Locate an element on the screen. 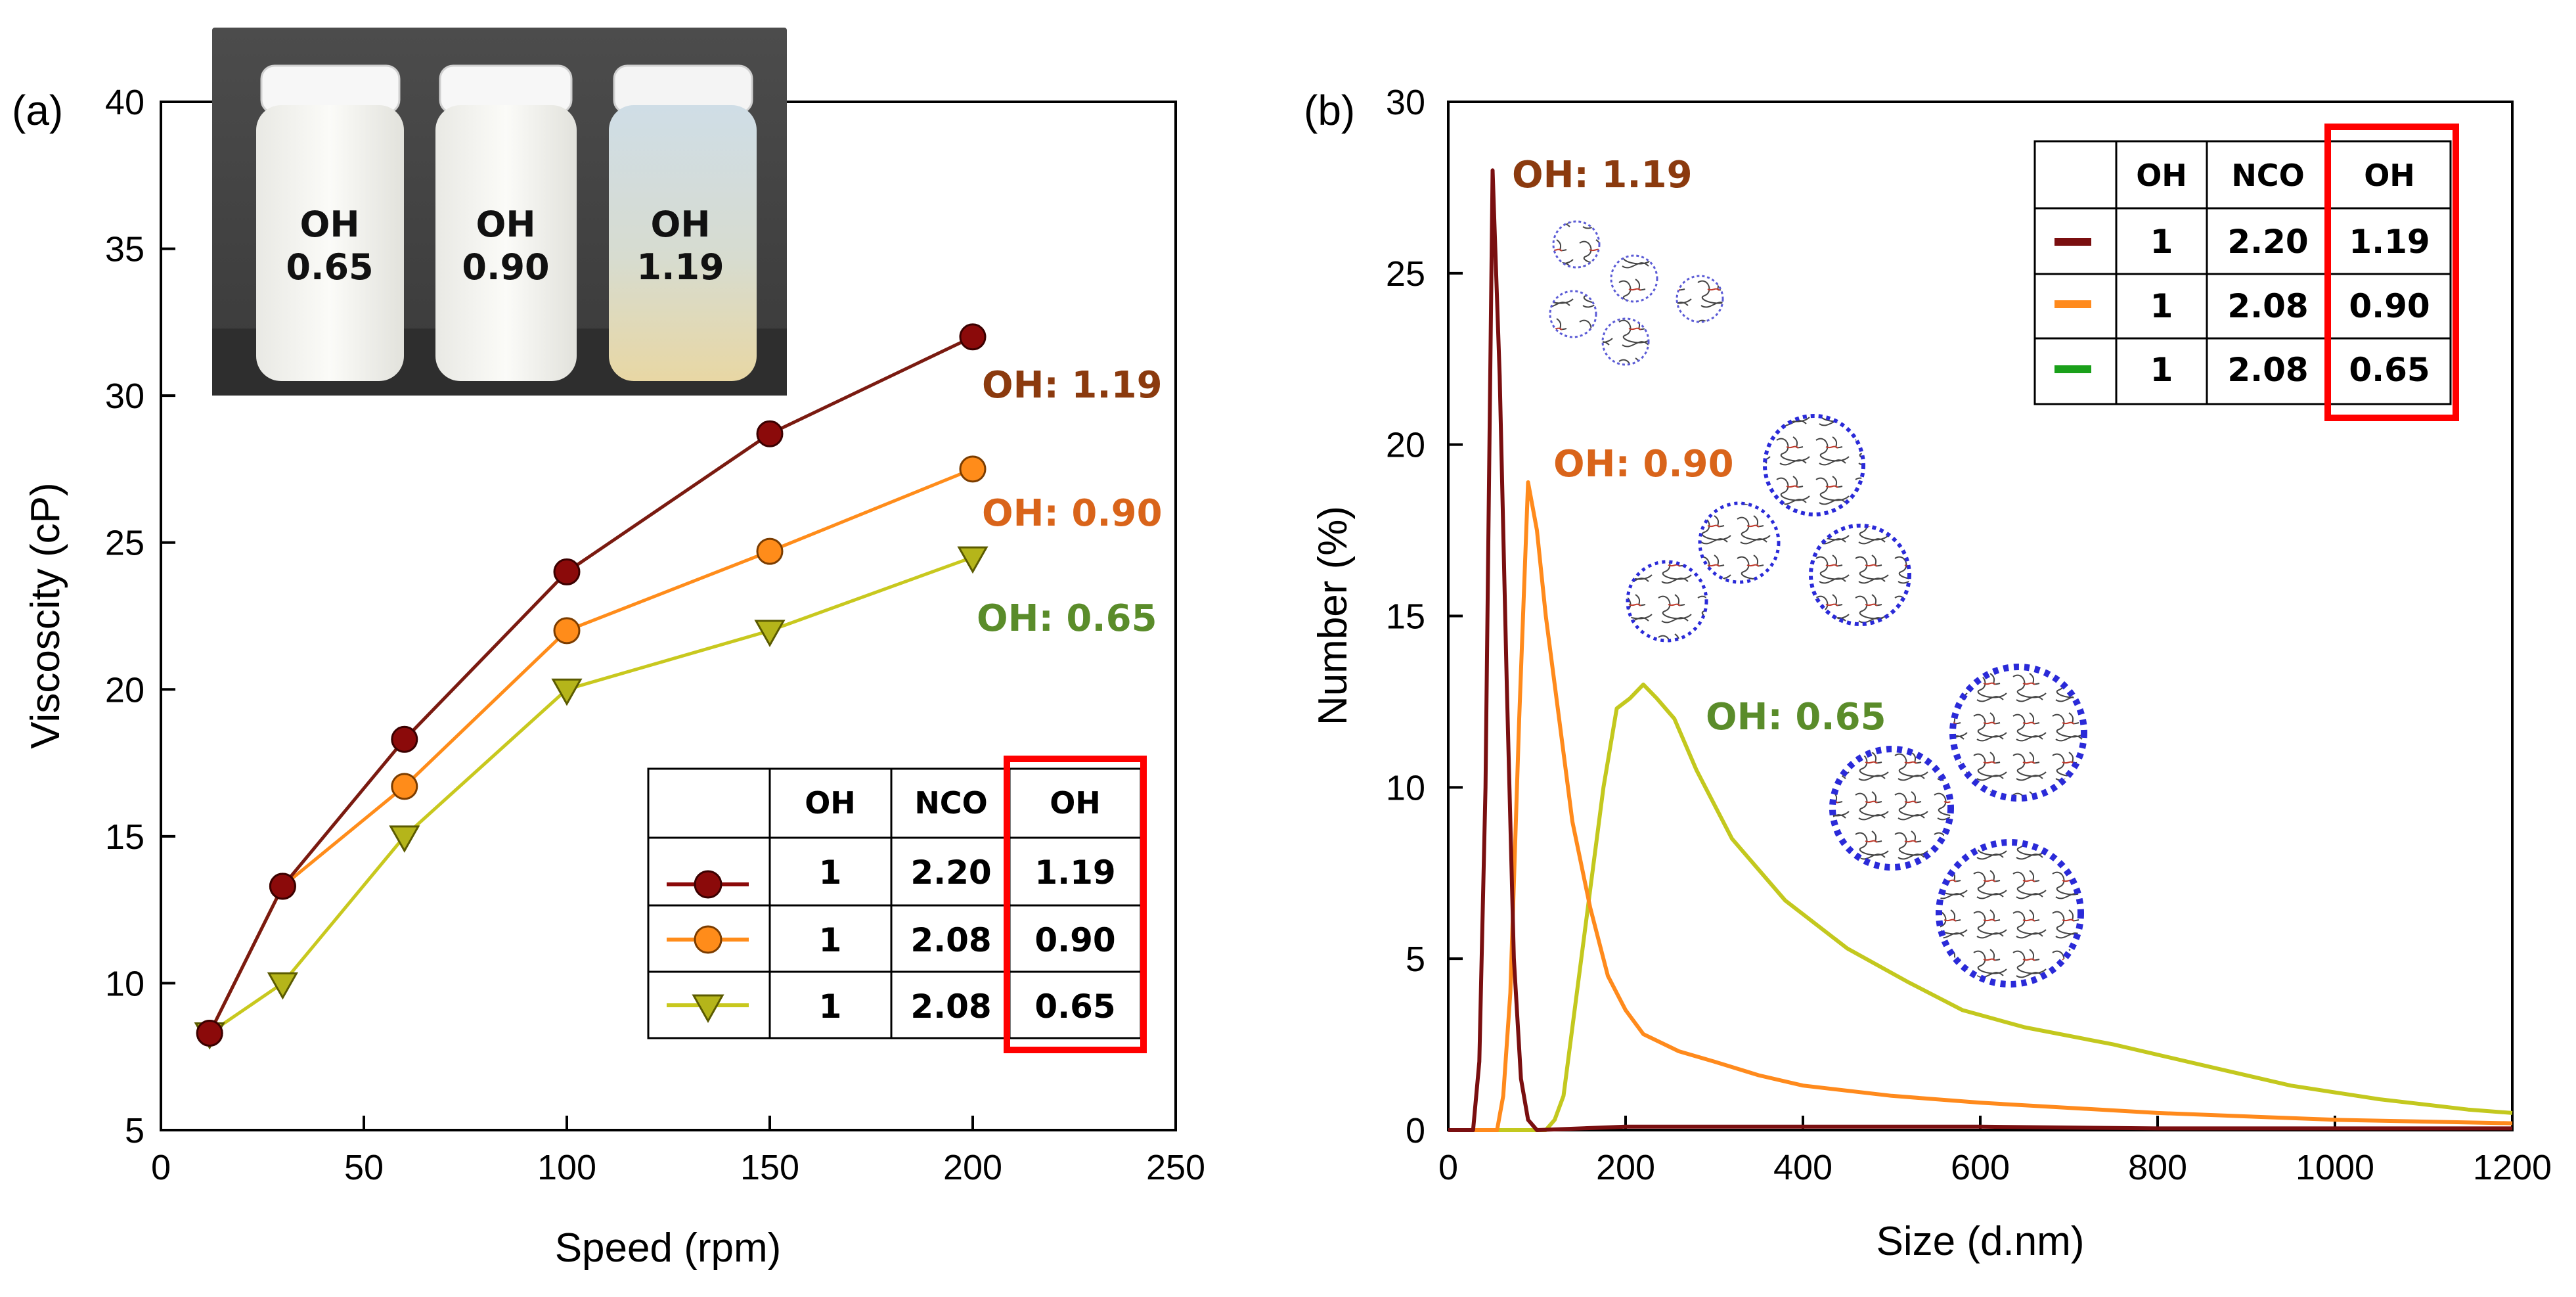 The image size is (2576, 1297). table-b-head-nco: NCO is located at coordinates (2267, 175).